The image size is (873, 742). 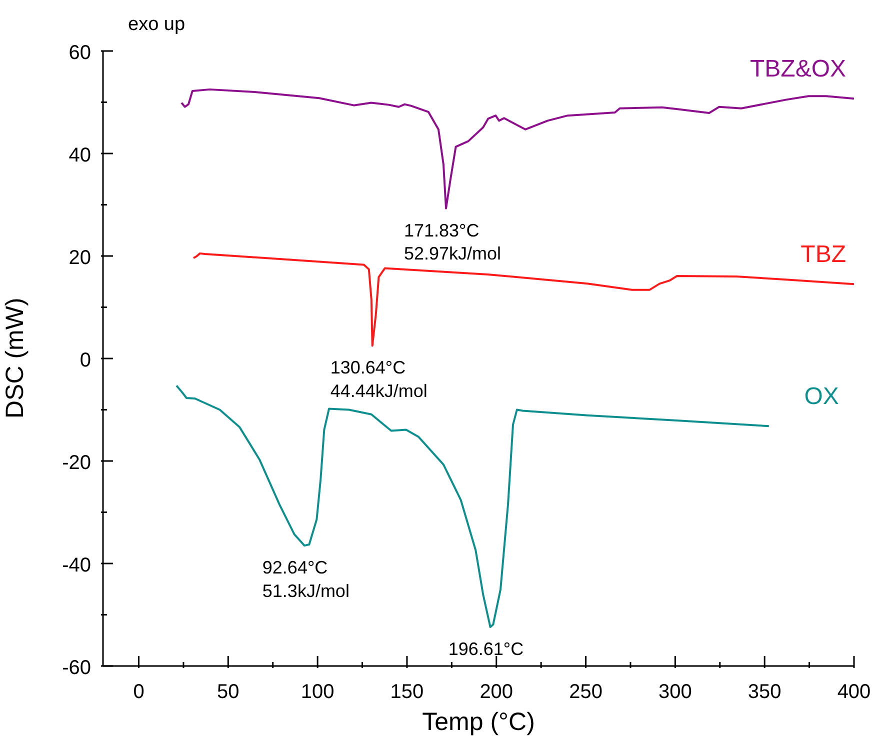 I want to click on series-label: TBZ, so click(x=823, y=254).